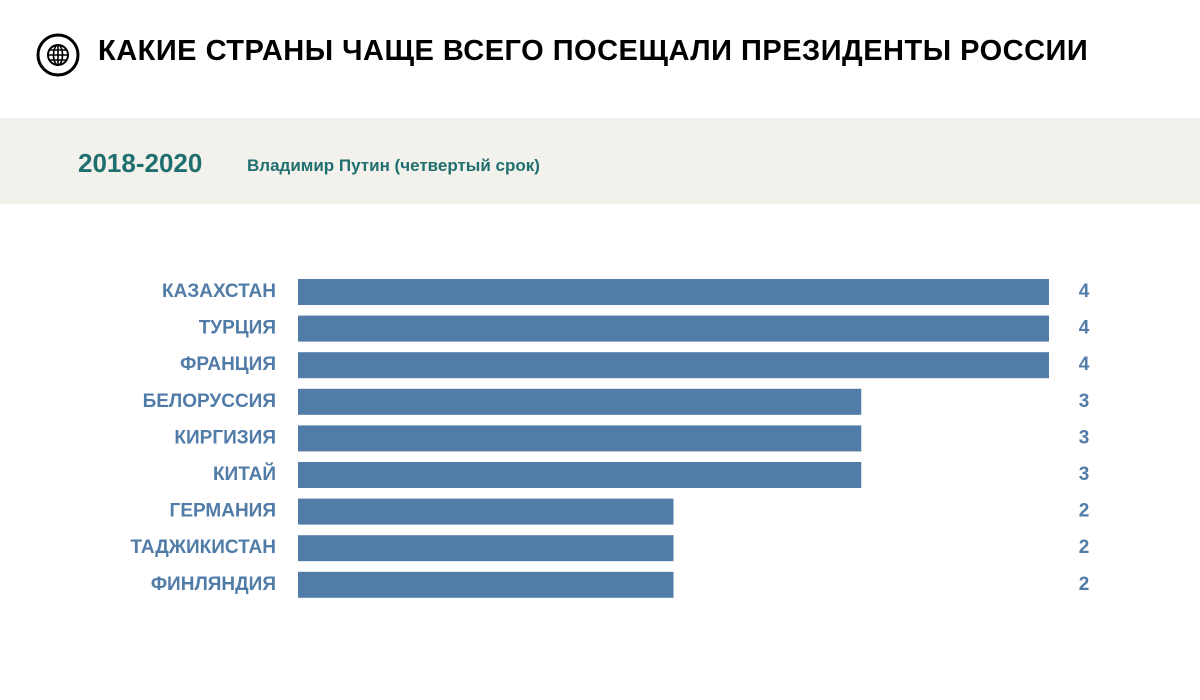 This screenshot has height=700, width=1200. I want to click on category-label: ГЕРМАНИЯ, so click(223, 511).